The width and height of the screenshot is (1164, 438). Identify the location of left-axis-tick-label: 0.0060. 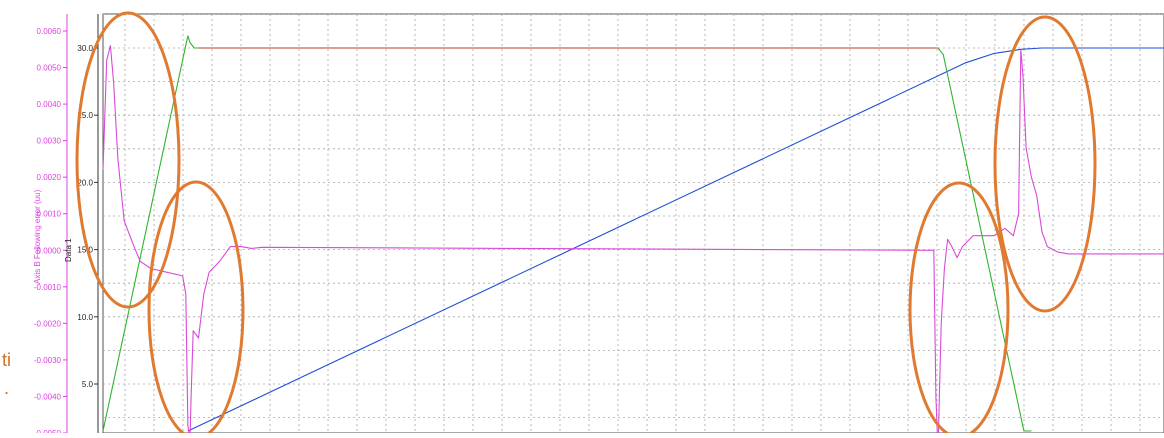
(49, 31).